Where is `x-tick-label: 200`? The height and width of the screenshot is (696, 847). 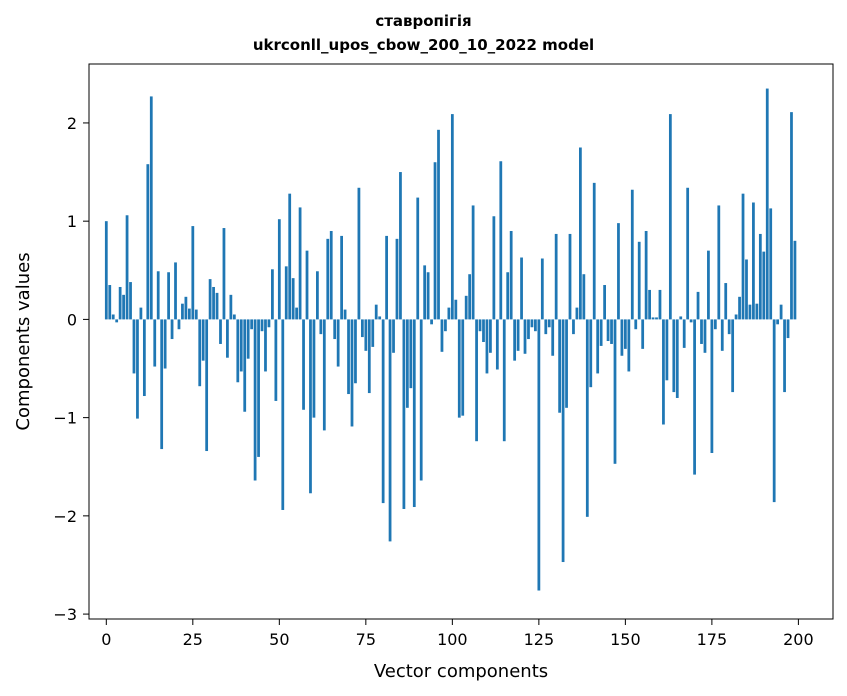 x-tick-label: 200 is located at coordinates (798, 639).